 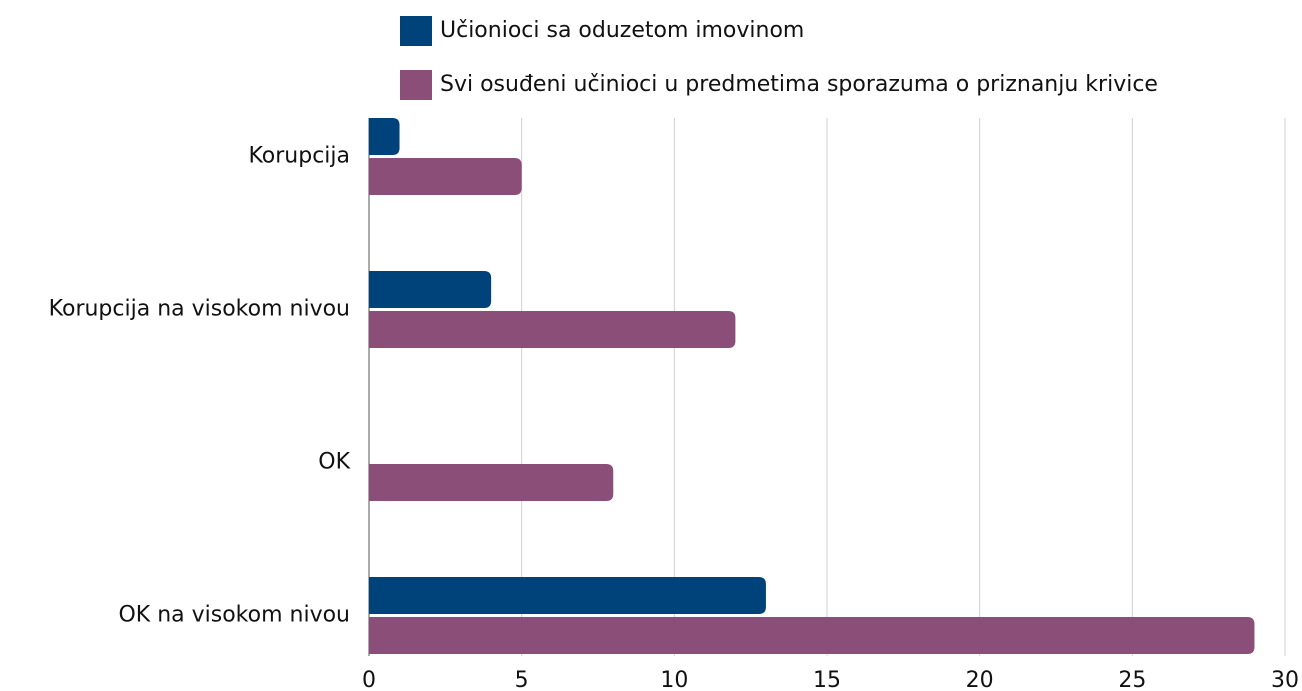 I want to click on y-tick-label: Korupcija na visokom nivou, so click(x=199, y=309).